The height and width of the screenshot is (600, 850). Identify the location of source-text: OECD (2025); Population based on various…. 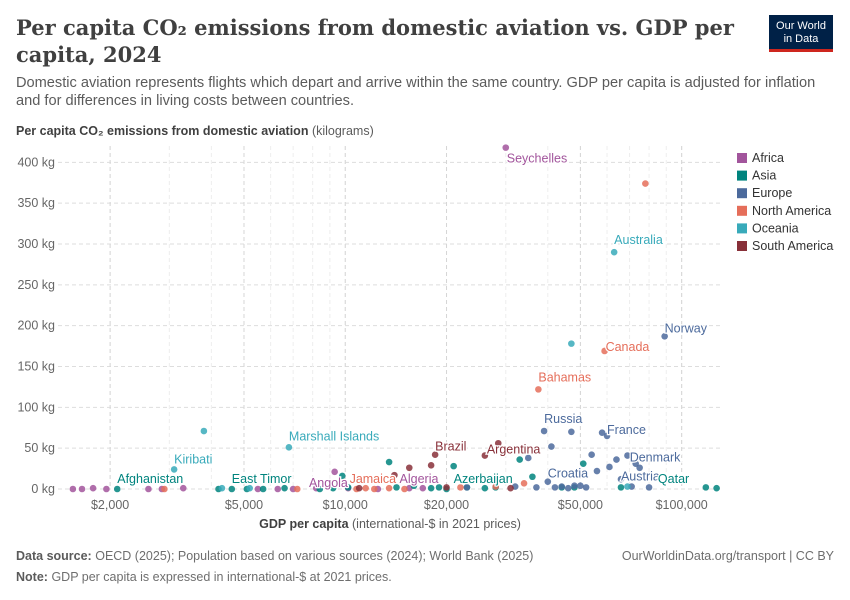
(314, 556).